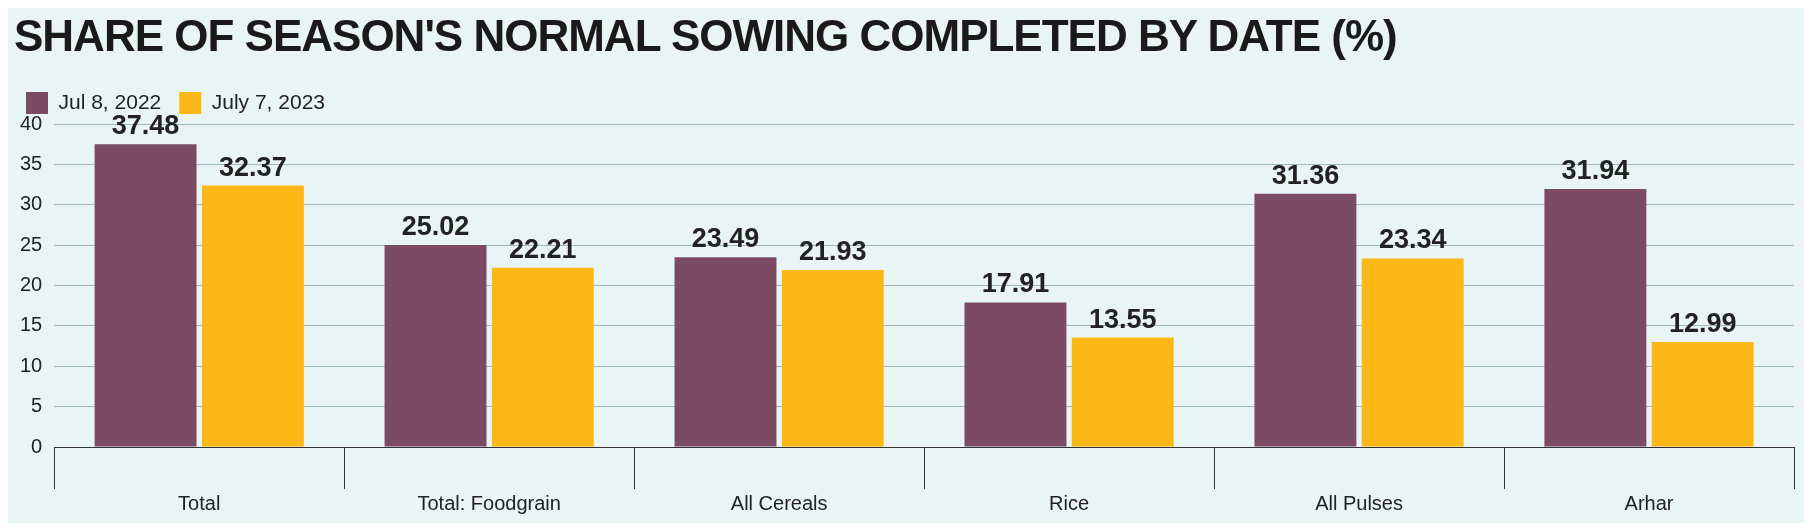 The width and height of the screenshot is (1812, 531). Describe the element at coordinates (31, 162) in the screenshot. I see `y-tick-label: 35` at that location.